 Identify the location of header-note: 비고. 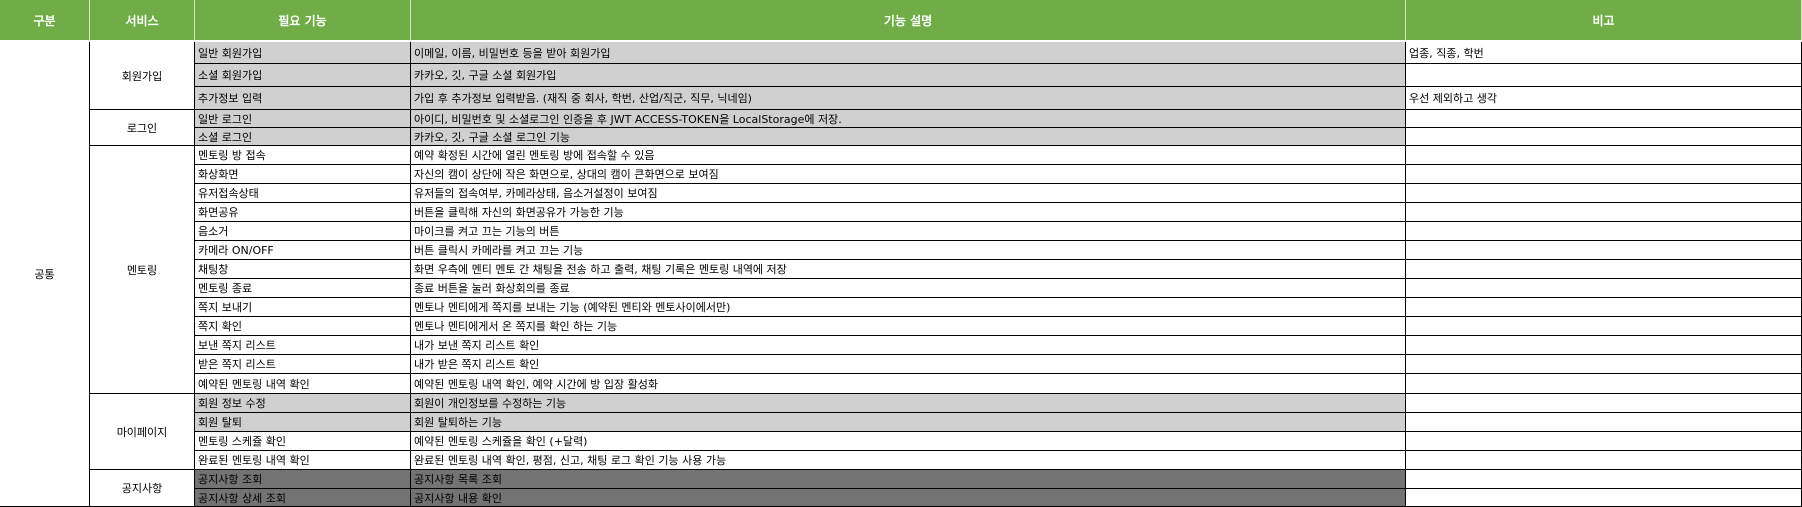
(1604, 20).